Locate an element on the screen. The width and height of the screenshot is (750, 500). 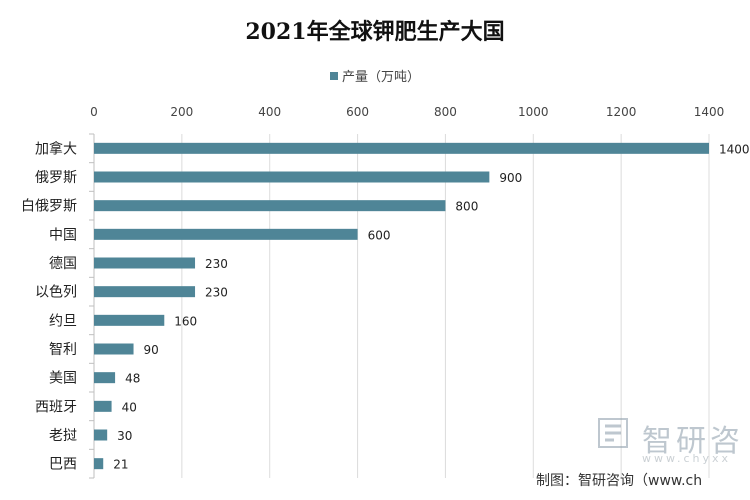
watermark-url: www.chyxx is located at coordinates (687, 458).